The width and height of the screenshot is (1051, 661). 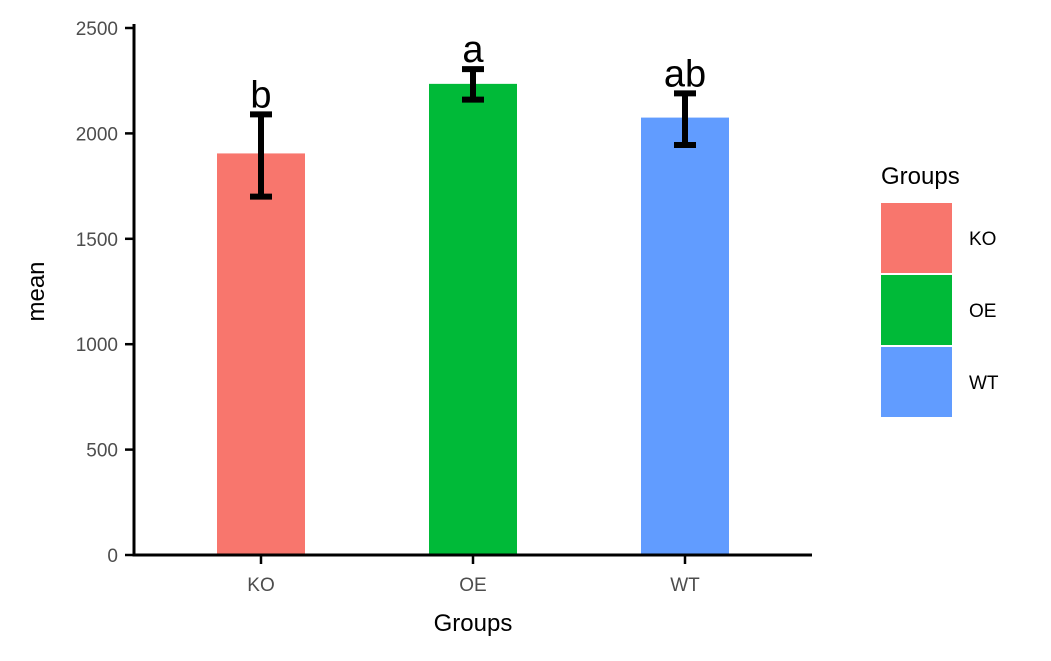 What do you see at coordinates (984, 383) in the screenshot?
I see `legend-label-wt: WT` at bounding box center [984, 383].